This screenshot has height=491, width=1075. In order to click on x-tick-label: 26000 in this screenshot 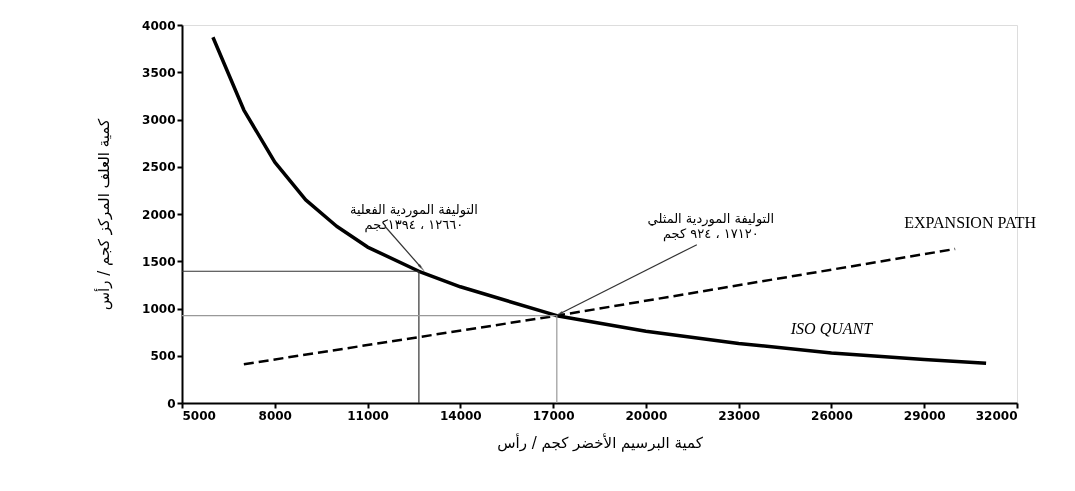, I will do `click(832, 415)`.